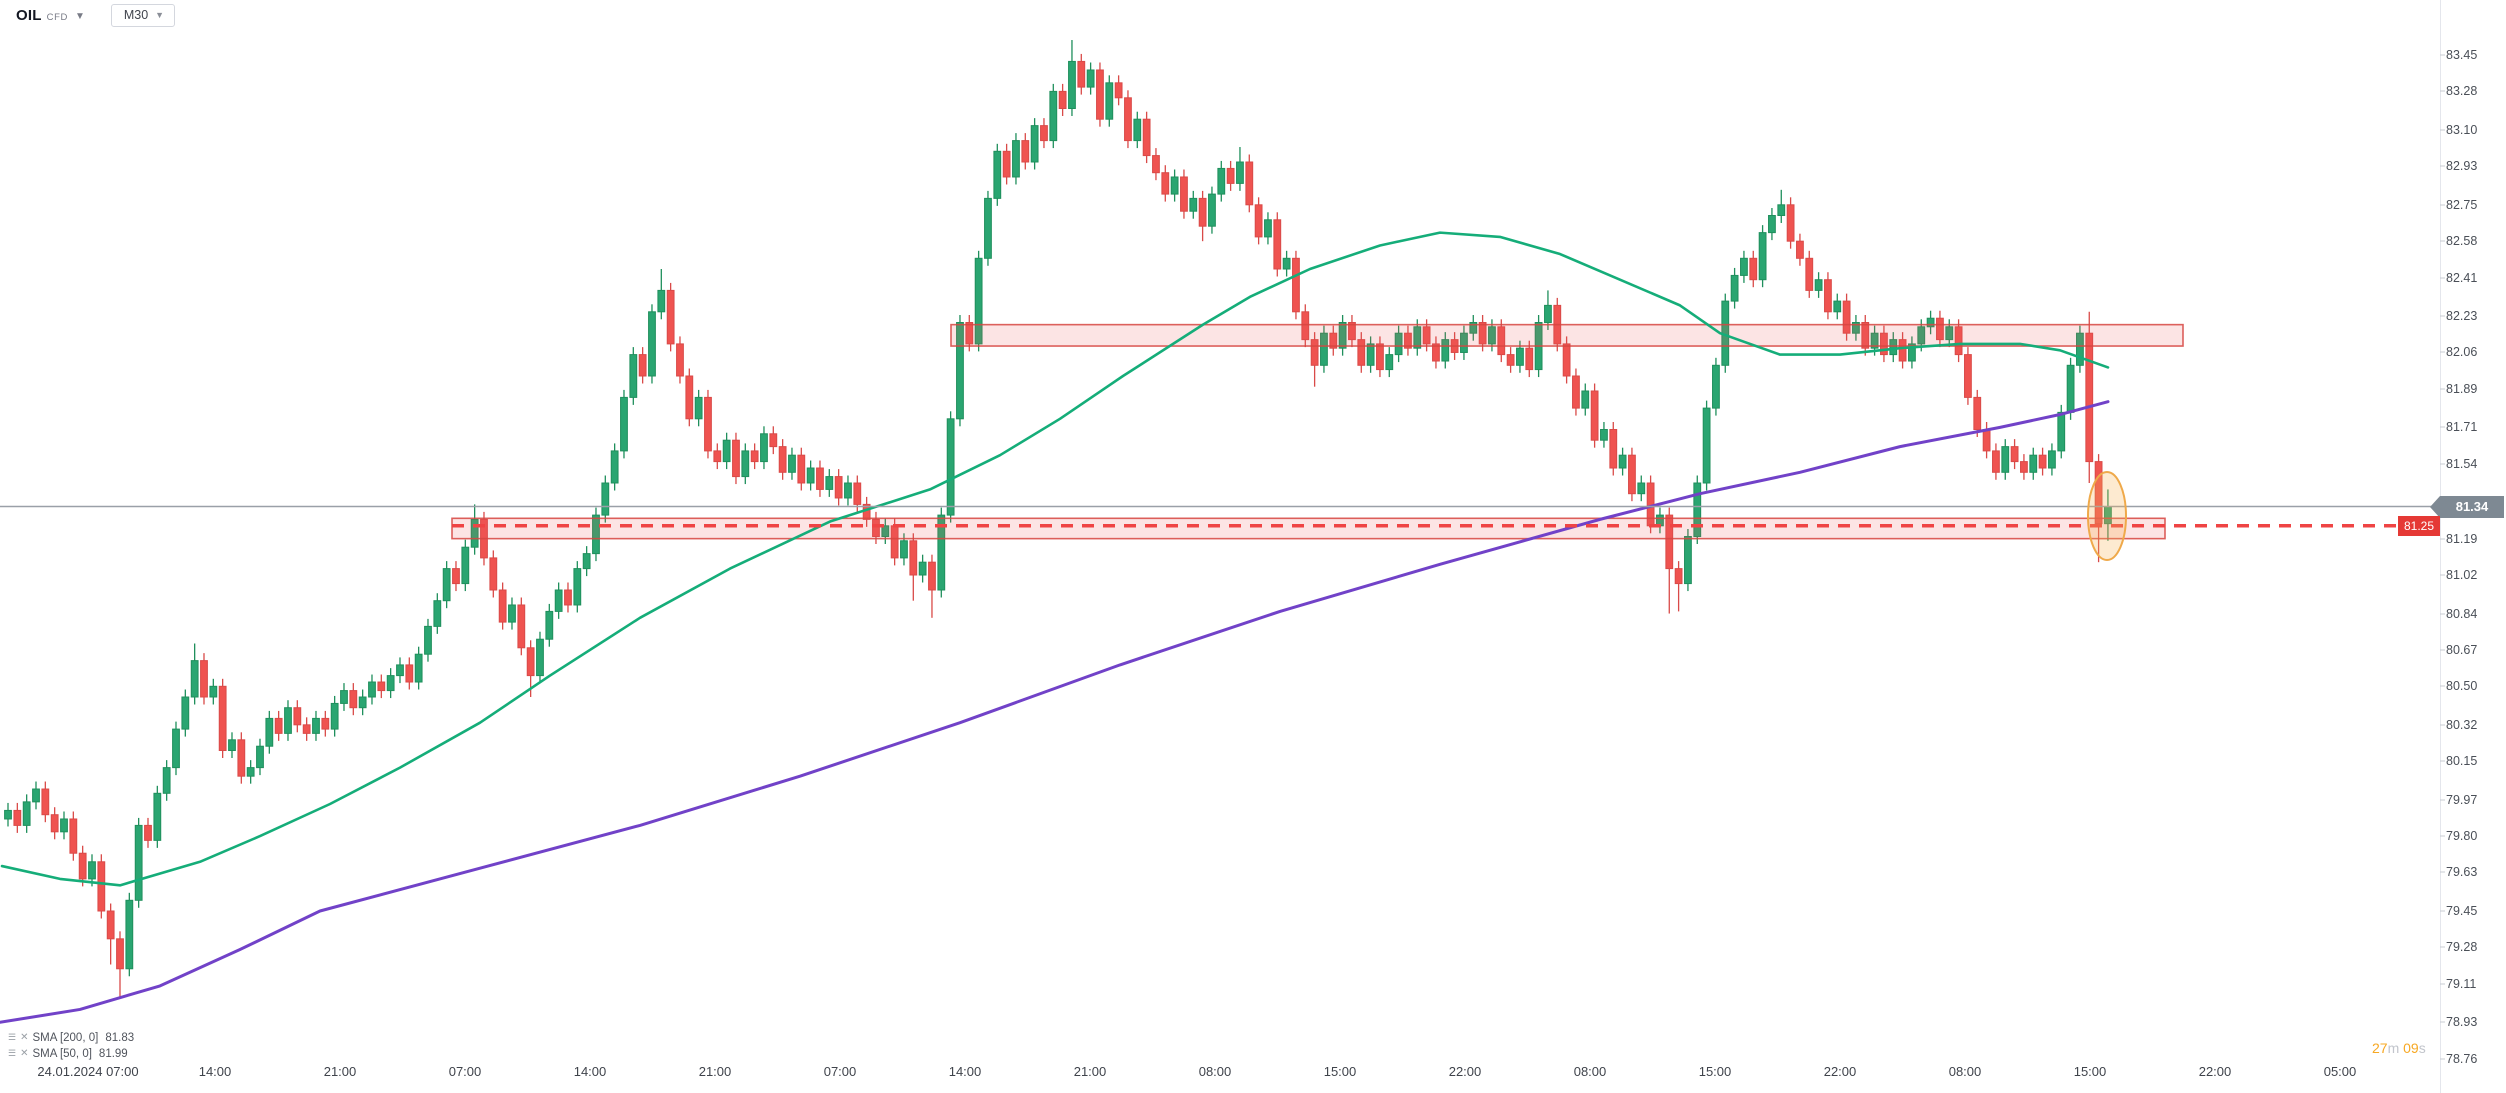  Describe the element at coordinates (2462, 761) in the screenshot. I see `price-tick-label: 80.15` at that location.